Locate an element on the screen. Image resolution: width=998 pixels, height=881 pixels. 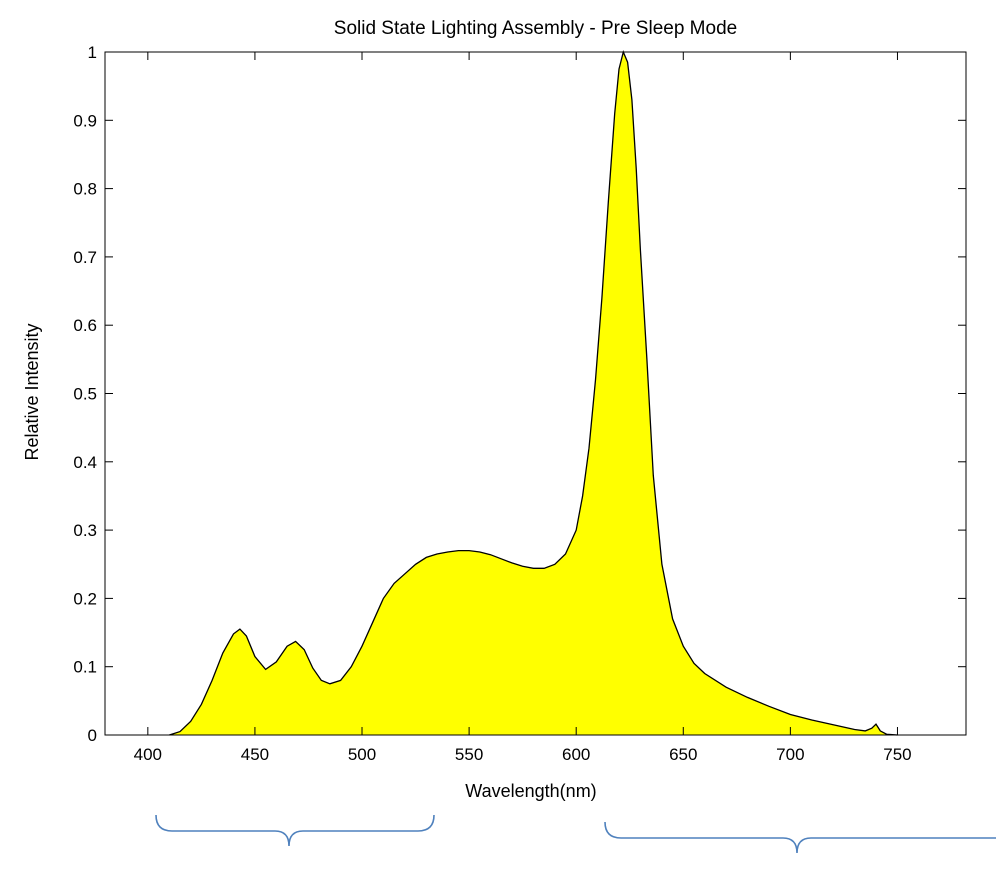
y-tick-label: 0.7 is located at coordinates (85, 257).